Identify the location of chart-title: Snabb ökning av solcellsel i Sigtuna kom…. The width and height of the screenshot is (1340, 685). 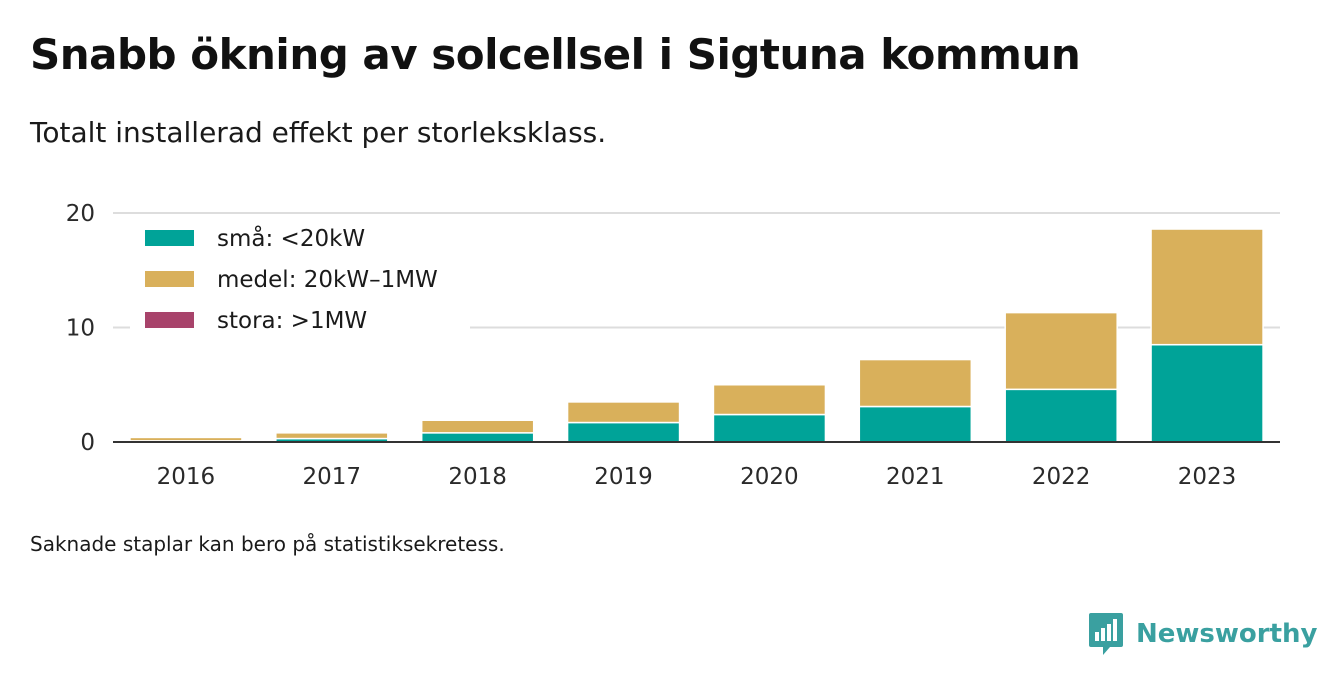
(555, 54).